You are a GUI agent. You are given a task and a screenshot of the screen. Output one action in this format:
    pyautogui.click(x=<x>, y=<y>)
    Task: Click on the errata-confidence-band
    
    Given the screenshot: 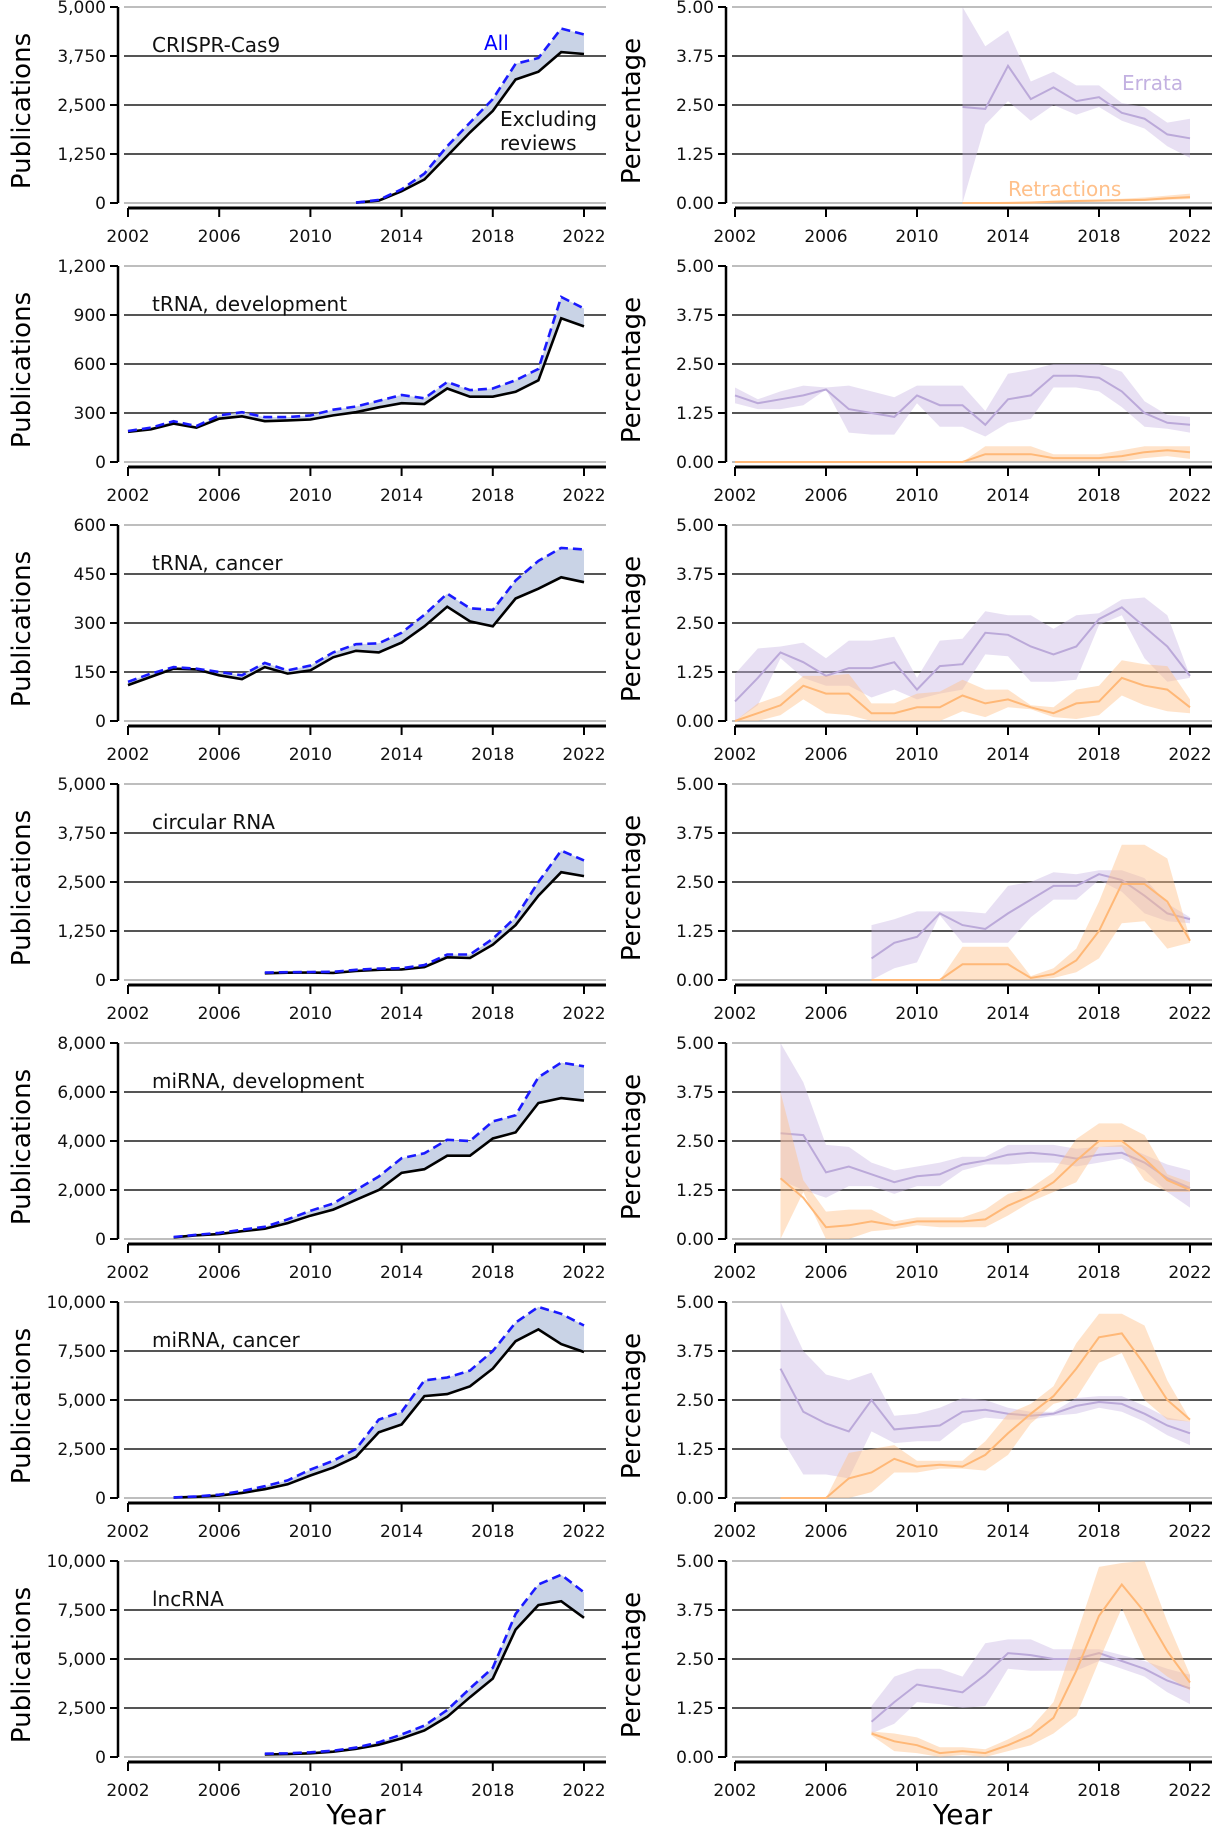 What is the action you would take?
    pyautogui.click(x=985, y=1125)
    